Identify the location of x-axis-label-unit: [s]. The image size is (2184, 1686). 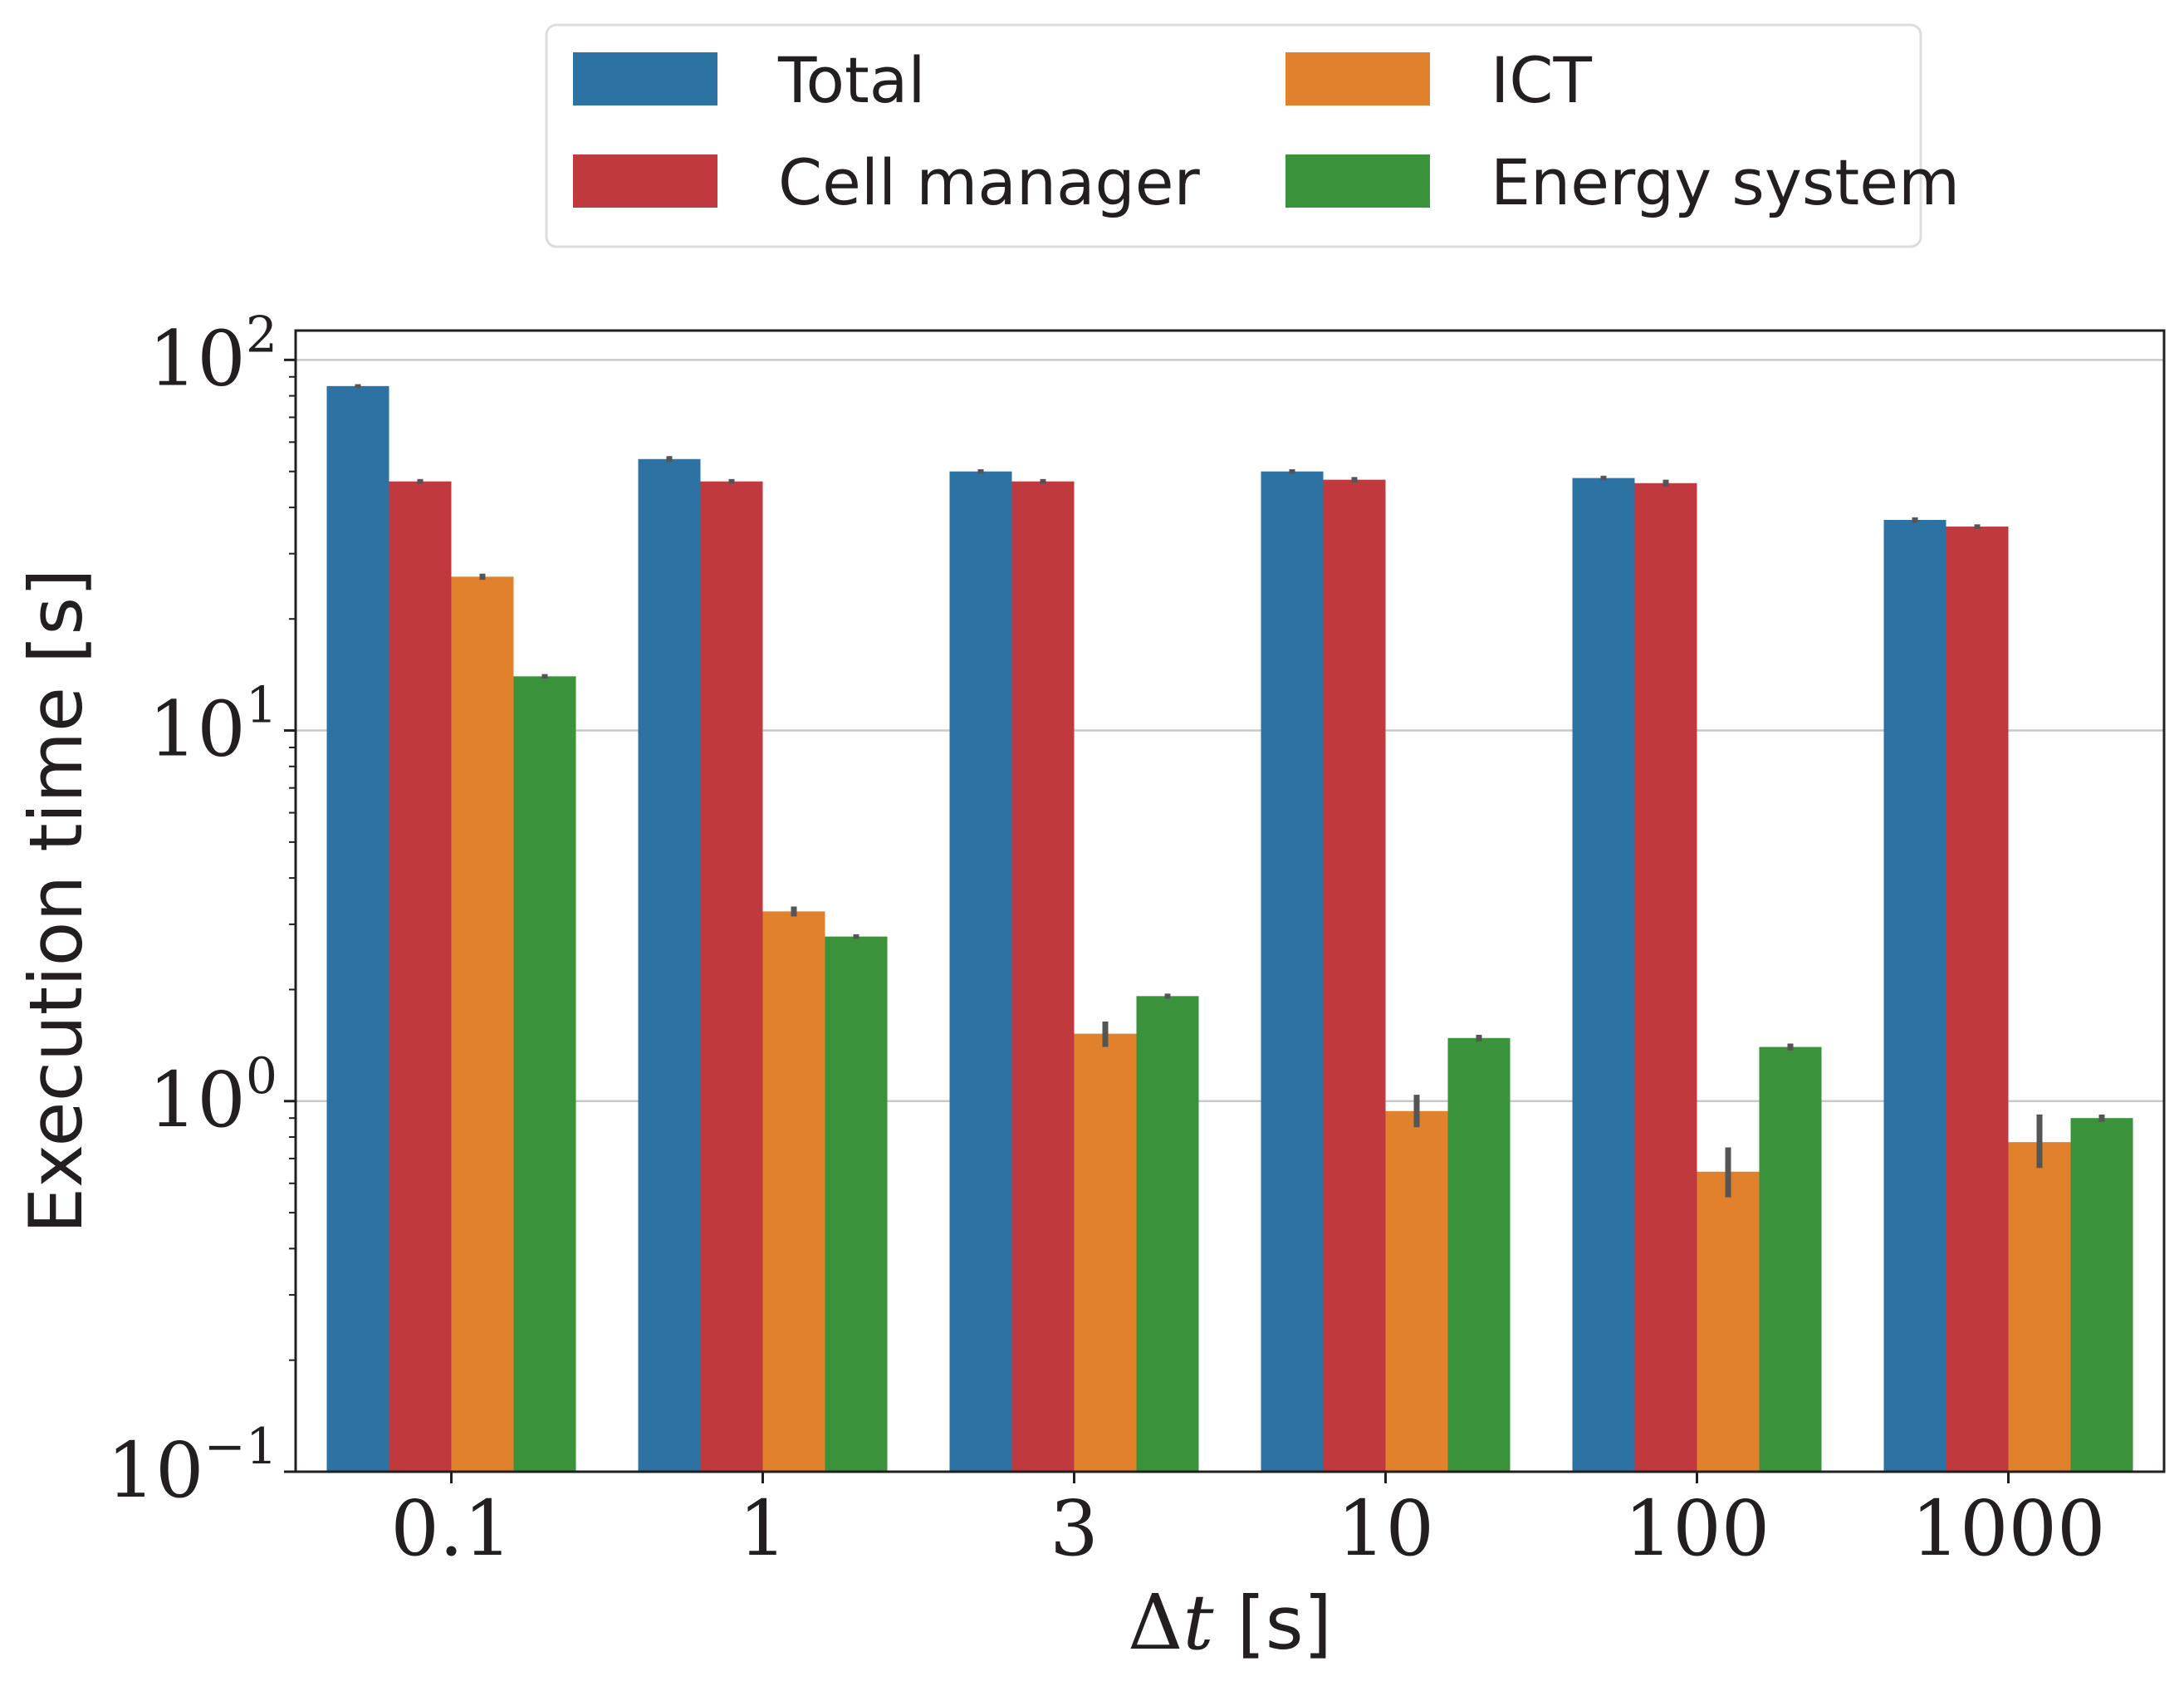
(1272, 1623).